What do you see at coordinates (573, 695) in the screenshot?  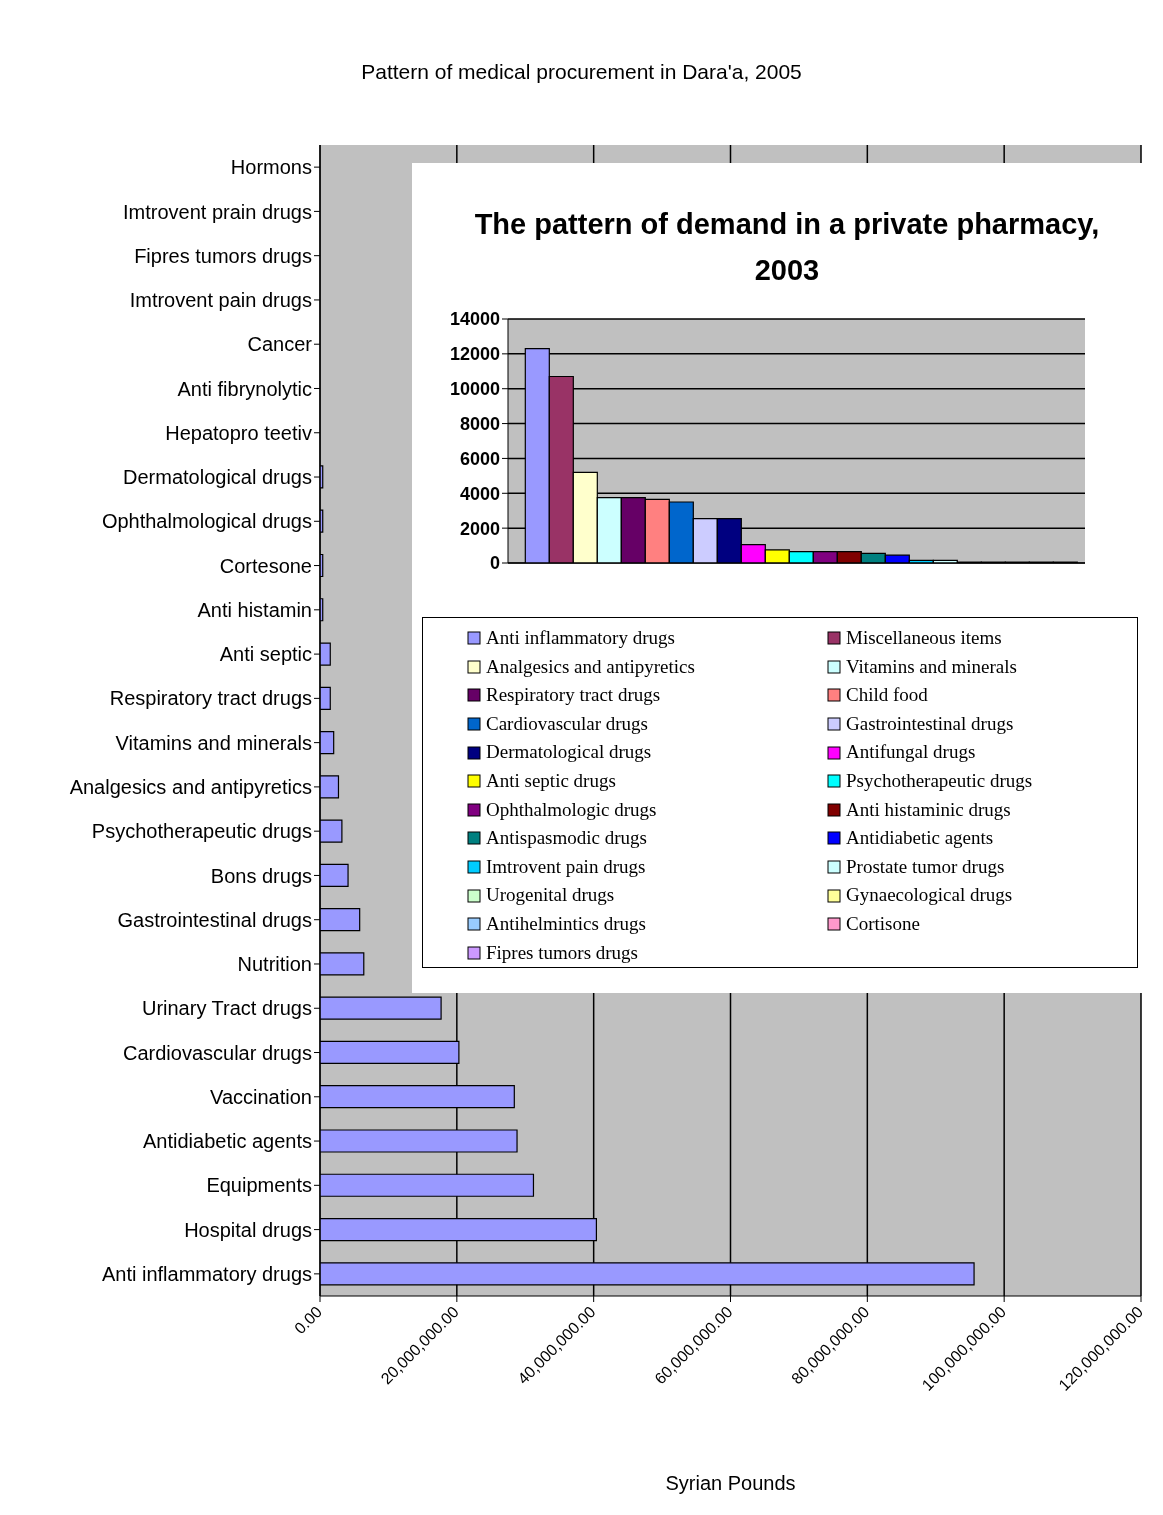 I see `legend-label: Respiratory tract drugs` at bounding box center [573, 695].